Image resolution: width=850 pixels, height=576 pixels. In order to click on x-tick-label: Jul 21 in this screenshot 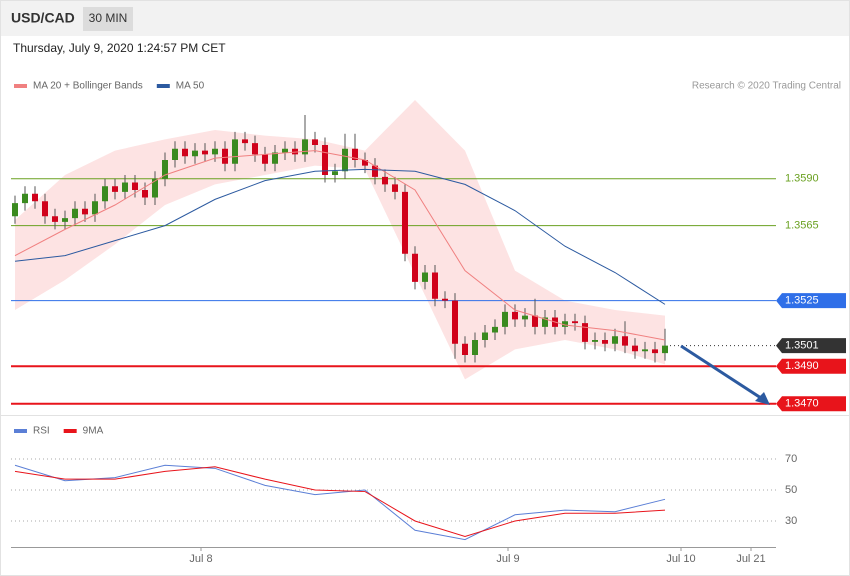, I will do `click(750, 559)`.